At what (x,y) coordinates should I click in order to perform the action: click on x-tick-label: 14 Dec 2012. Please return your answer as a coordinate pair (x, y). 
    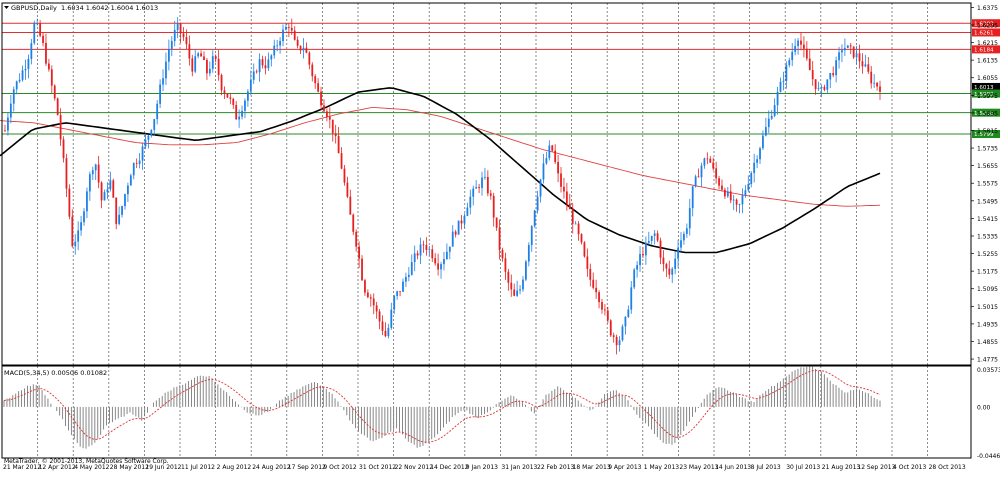
    Looking at the image, I should click on (449, 467).